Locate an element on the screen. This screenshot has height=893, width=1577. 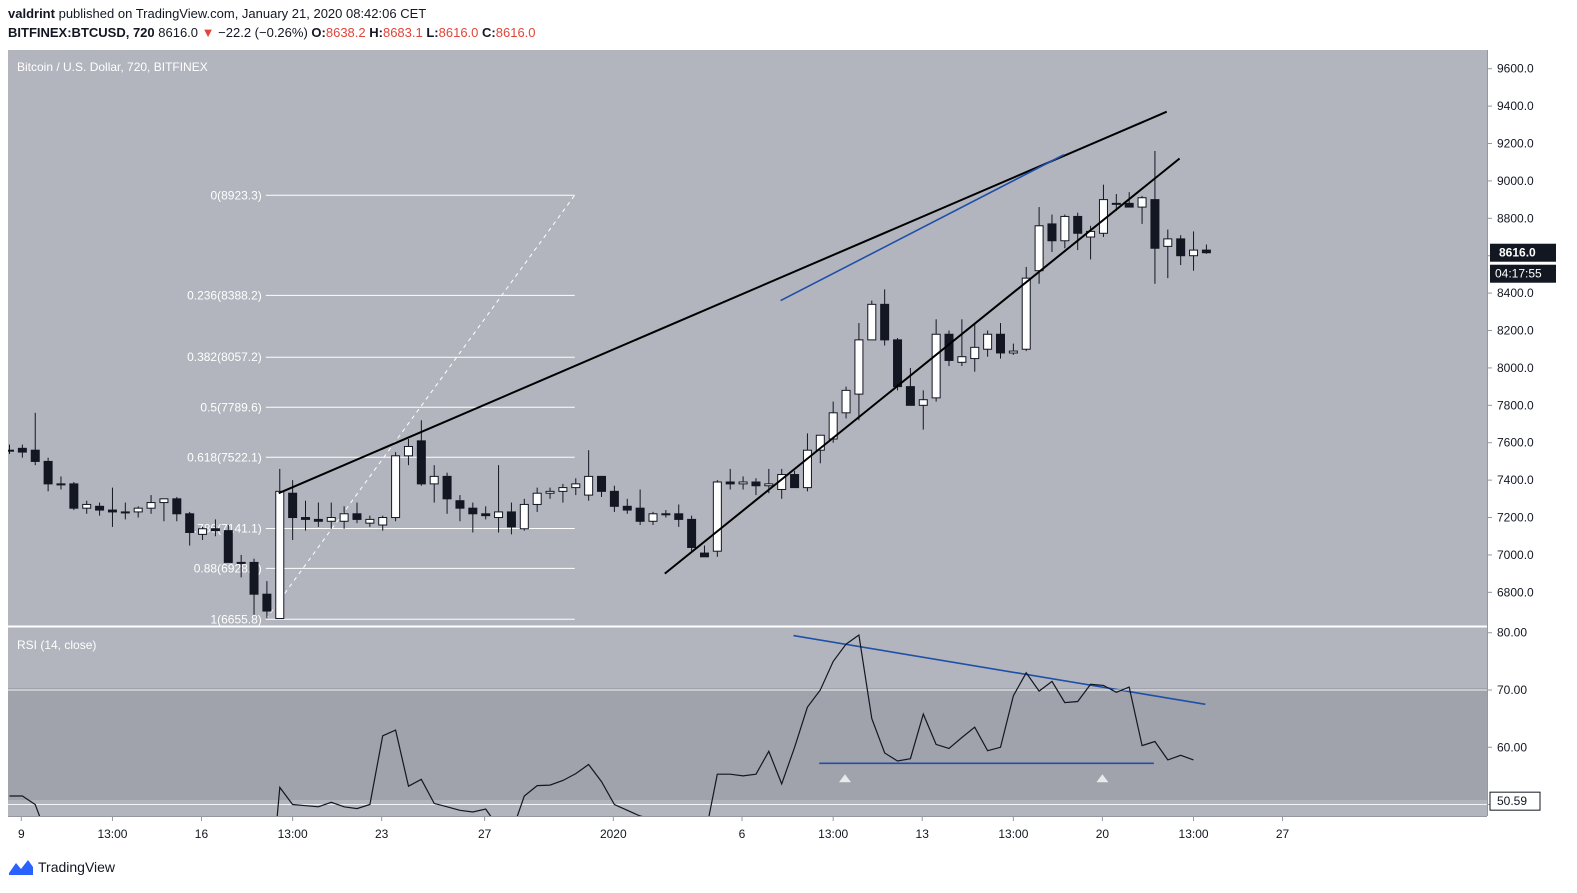
rsi-trendline is located at coordinates (999, 670).